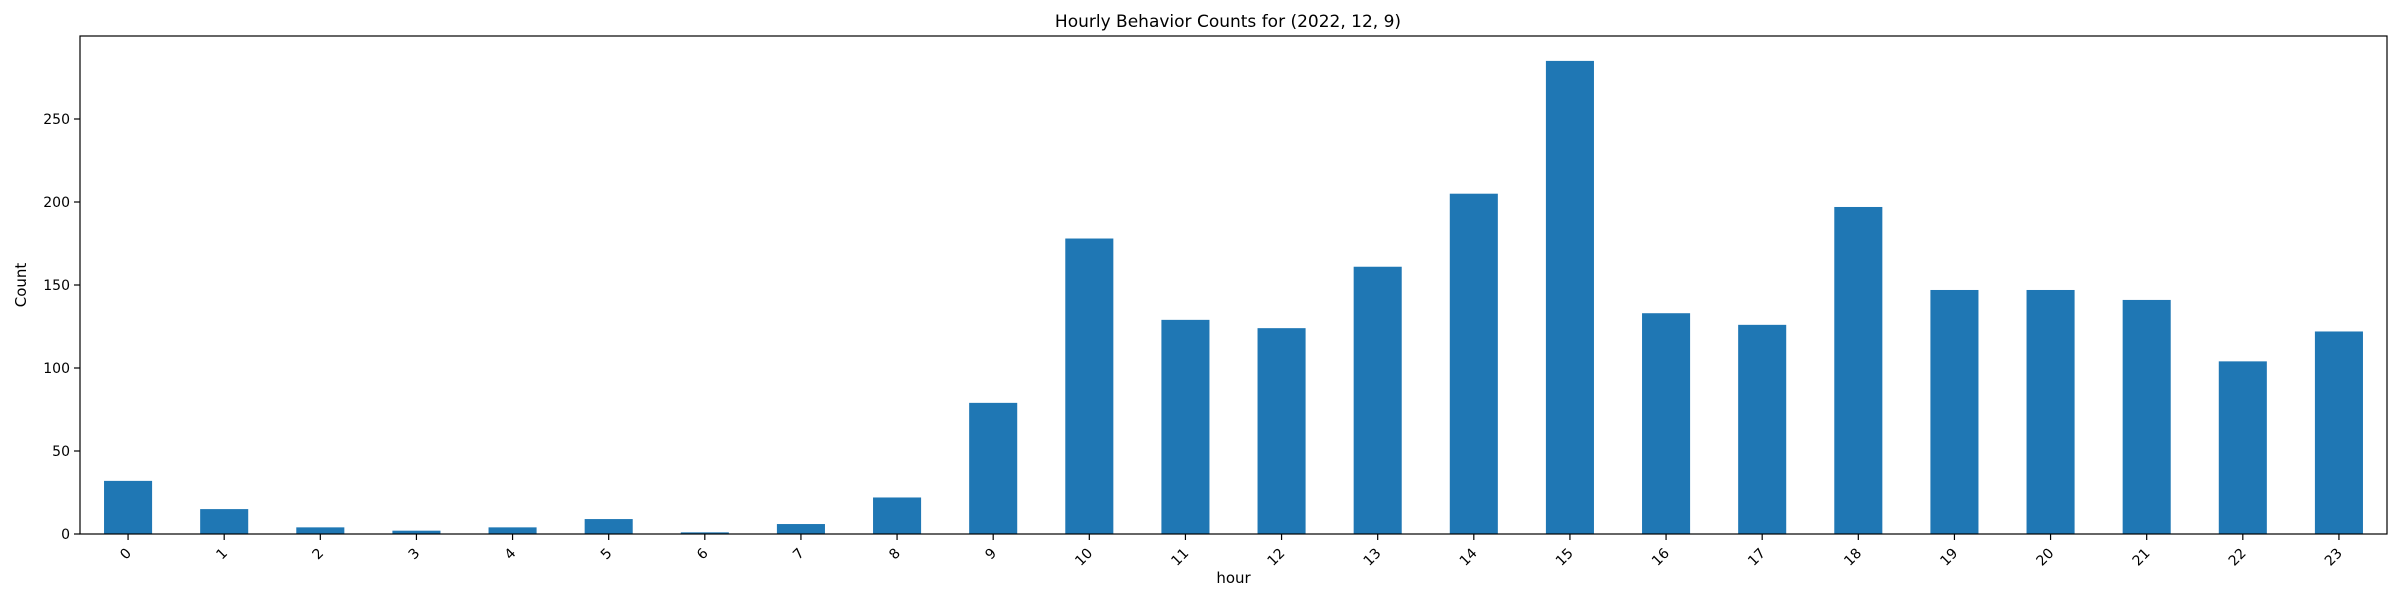 This screenshot has width=2400, height=600. Describe the element at coordinates (56, 369) in the screenshot. I see `y-tick-label: 100` at that location.